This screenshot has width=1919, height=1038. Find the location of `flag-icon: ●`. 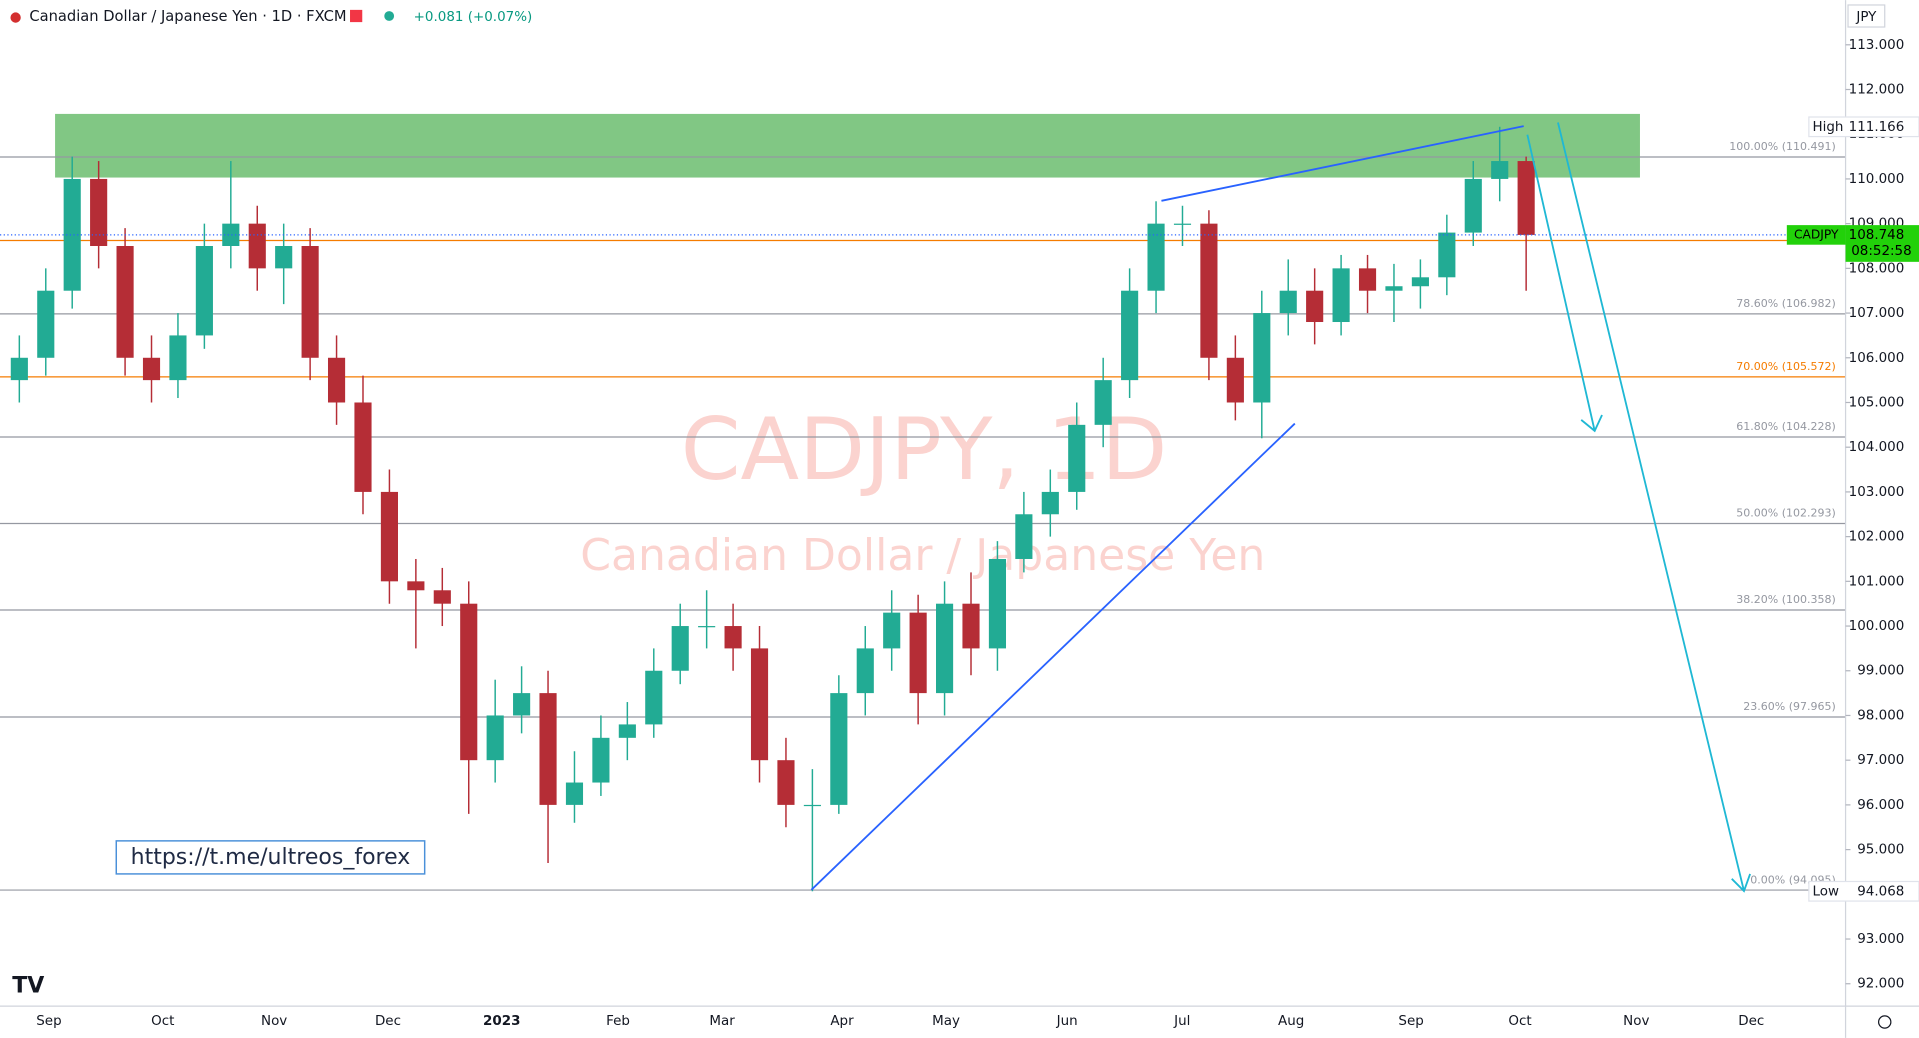

flag-icon: ● is located at coordinates (16, 17).